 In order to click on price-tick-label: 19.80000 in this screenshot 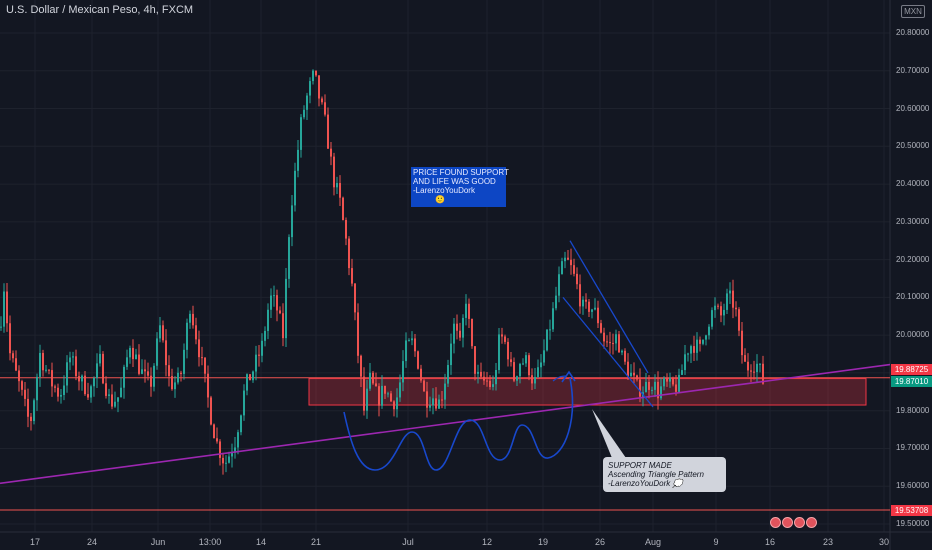, I will do `click(913, 410)`.